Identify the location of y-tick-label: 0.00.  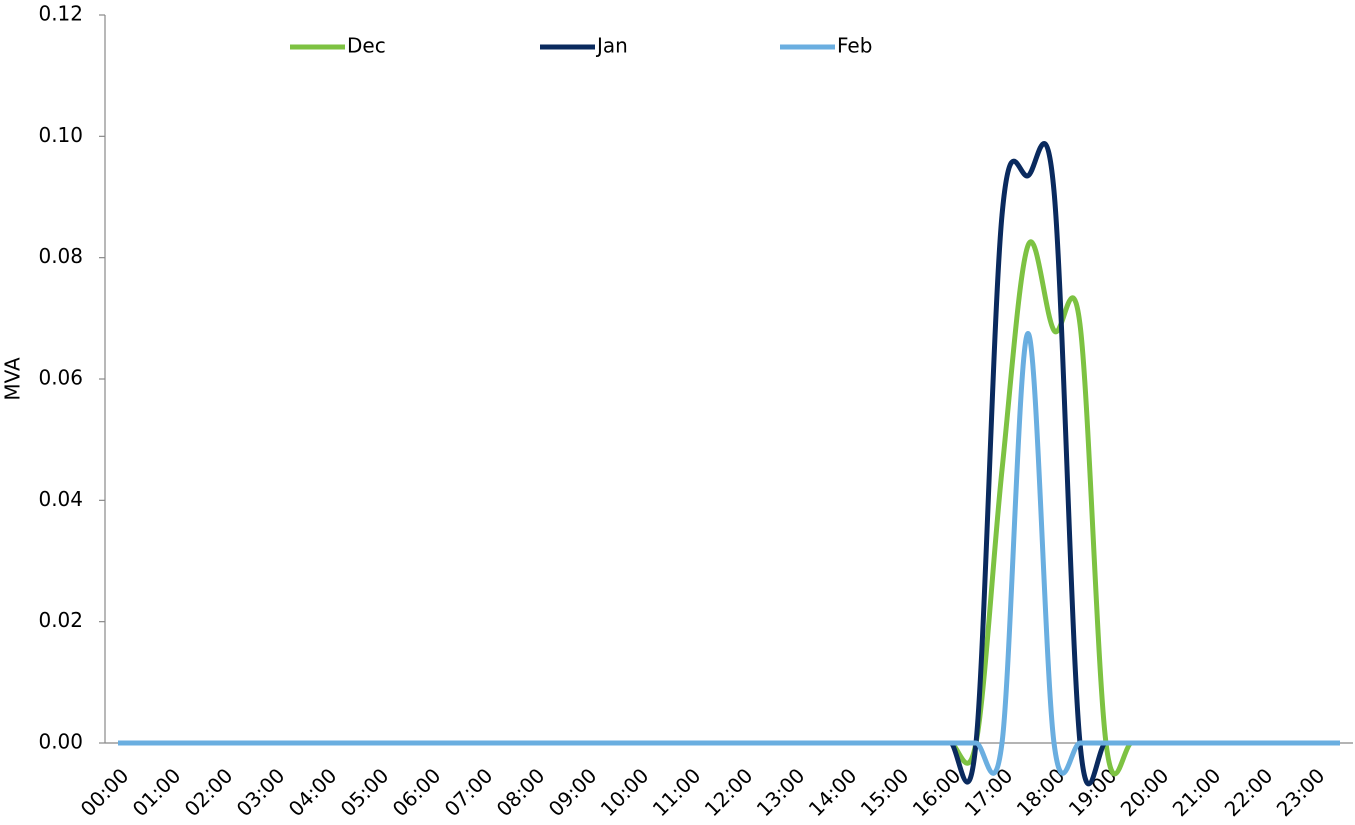
(60, 742).